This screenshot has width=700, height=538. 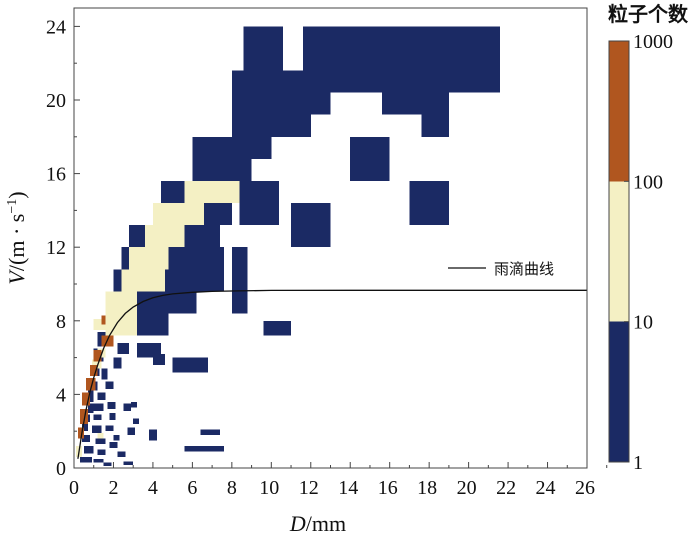 What do you see at coordinates (348, 488) in the screenshot?
I see `x-tick-label: 14` at bounding box center [348, 488].